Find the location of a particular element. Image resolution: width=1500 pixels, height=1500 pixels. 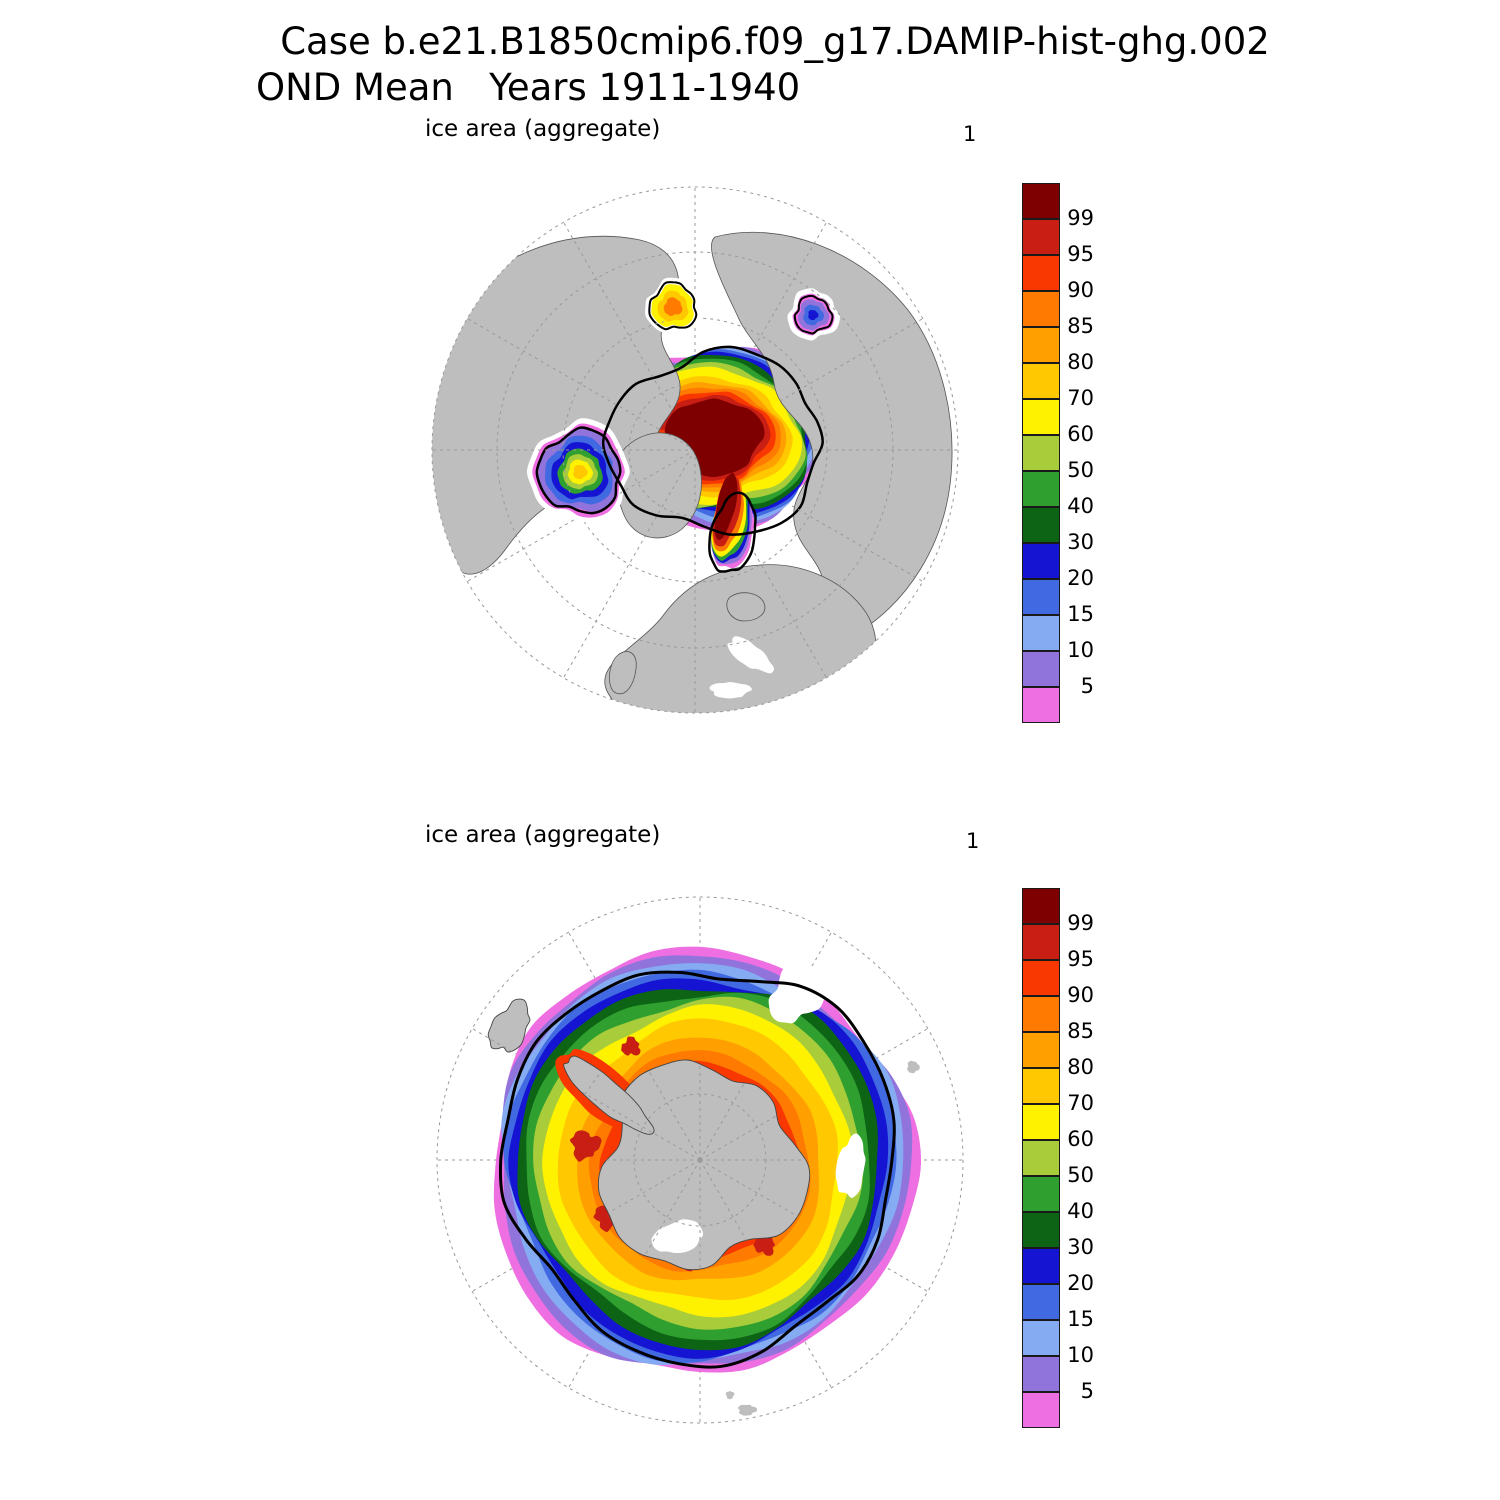

arctic-map-content is located at coordinates (695, 450).